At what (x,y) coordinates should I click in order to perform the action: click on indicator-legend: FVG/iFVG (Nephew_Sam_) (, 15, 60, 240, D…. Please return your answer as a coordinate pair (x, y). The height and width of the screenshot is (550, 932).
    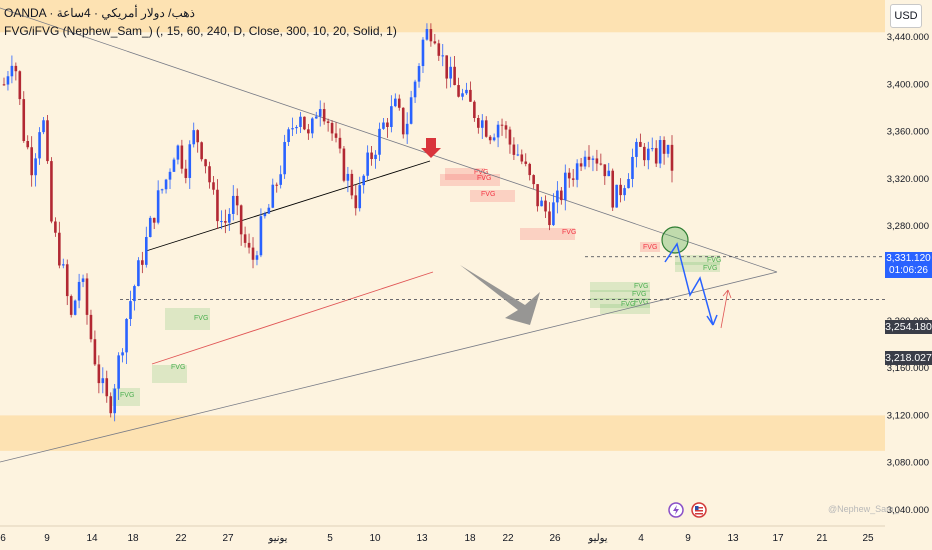
    Looking at the image, I should click on (200, 31).